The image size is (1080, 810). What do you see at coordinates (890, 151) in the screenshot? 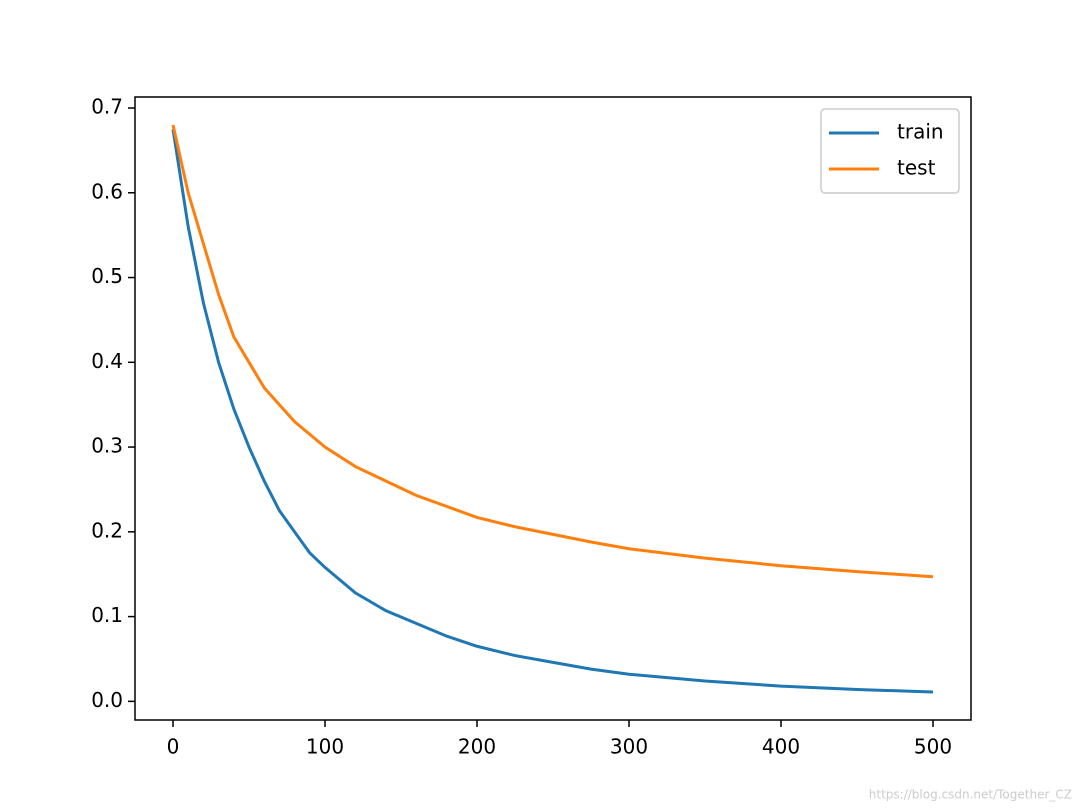
I see `legend-box` at bounding box center [890, 151].